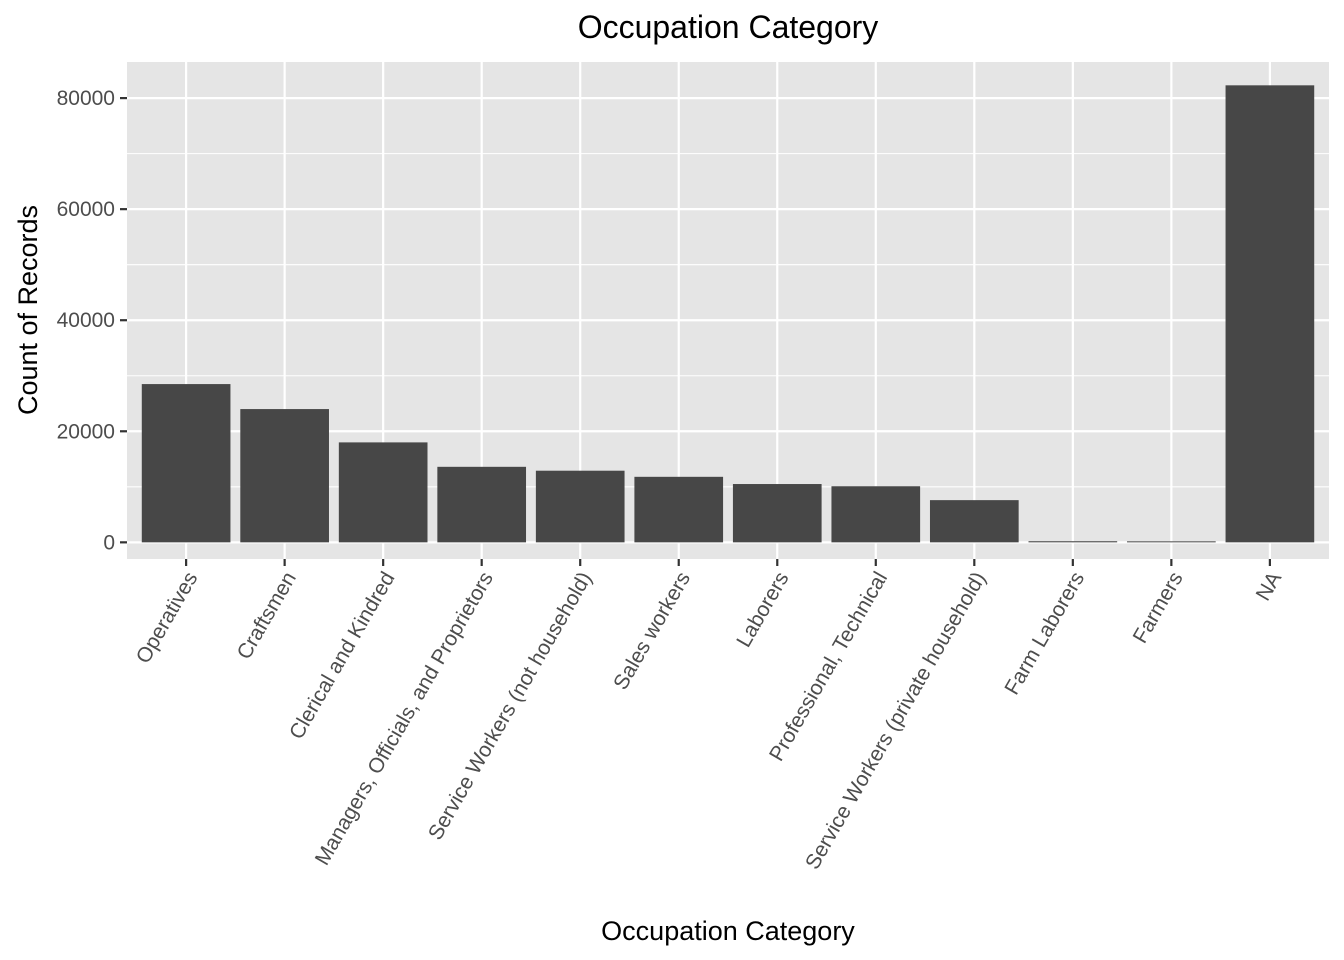  I want to click on y-tick-label: 60000, so click(86, 209).